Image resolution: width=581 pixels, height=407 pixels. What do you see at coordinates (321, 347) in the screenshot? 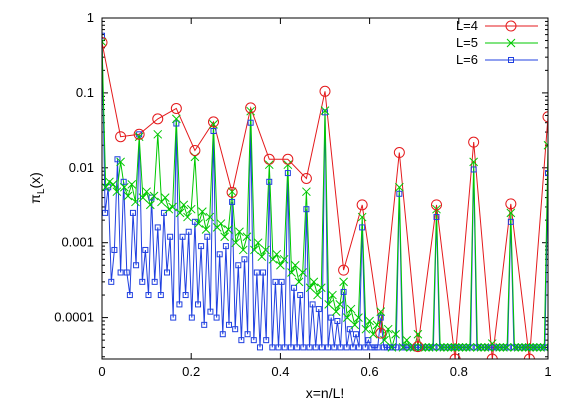
I see `point-L=6-71` at bounding box center [321, 347].